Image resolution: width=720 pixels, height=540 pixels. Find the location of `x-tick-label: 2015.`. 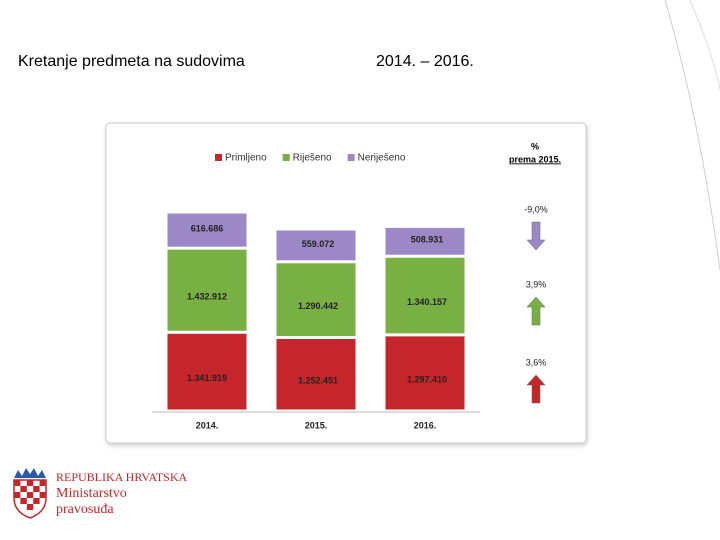

x-tick-label: 2015. is located at coordinates (316, 425).